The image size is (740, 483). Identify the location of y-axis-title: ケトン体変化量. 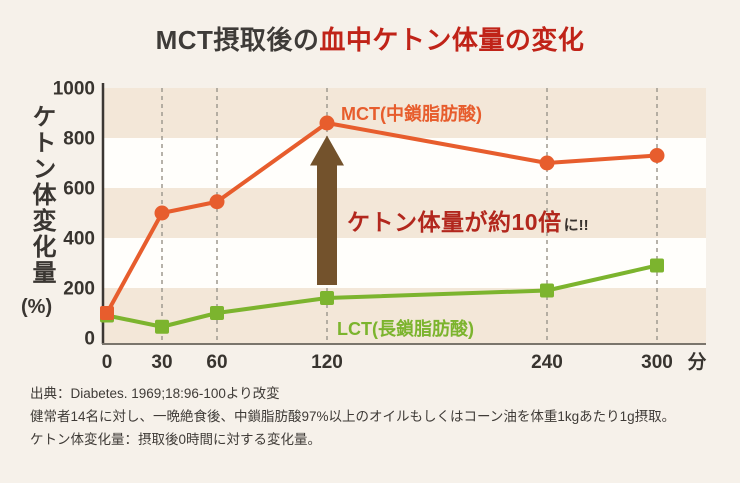
(41, 195).